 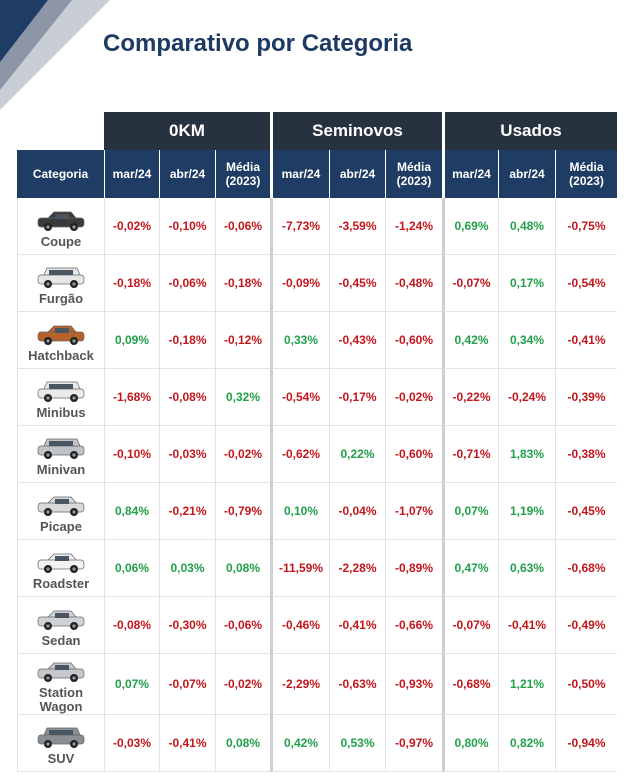 I want to click on category-name: Station Wagon, so click(x=61, y=699).